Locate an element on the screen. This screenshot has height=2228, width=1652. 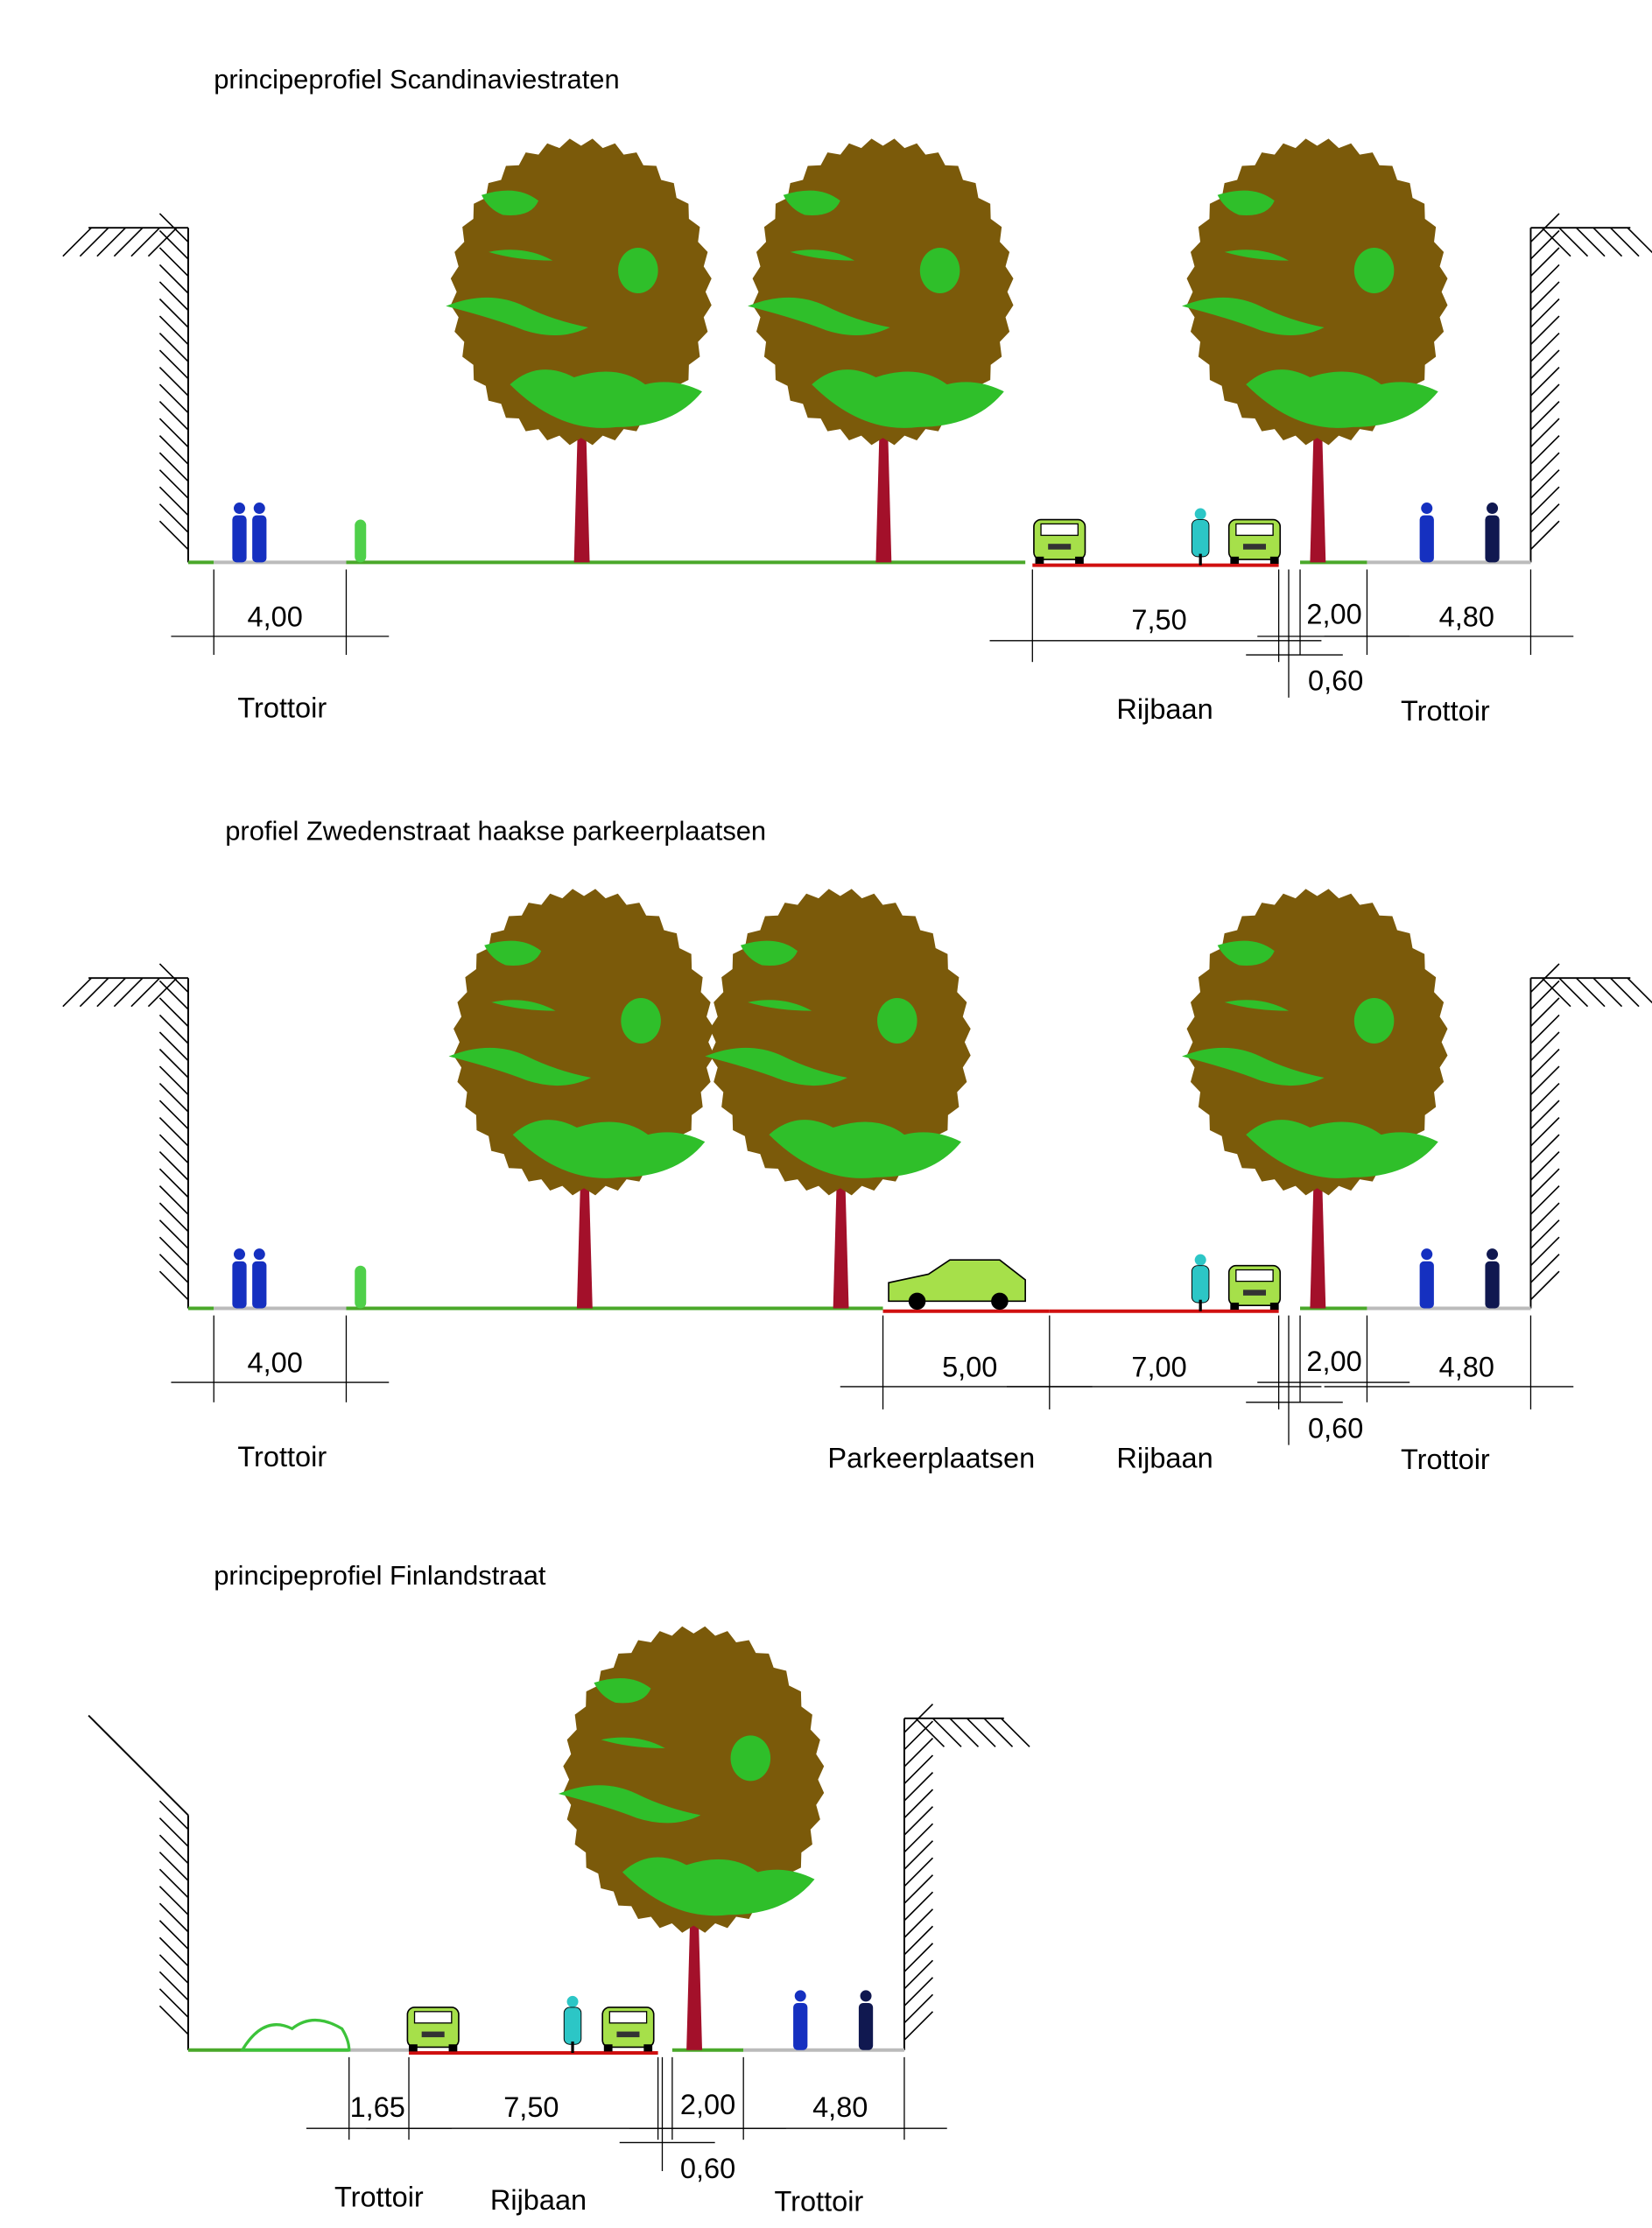
shrub is located at coordinates (295, 2035).